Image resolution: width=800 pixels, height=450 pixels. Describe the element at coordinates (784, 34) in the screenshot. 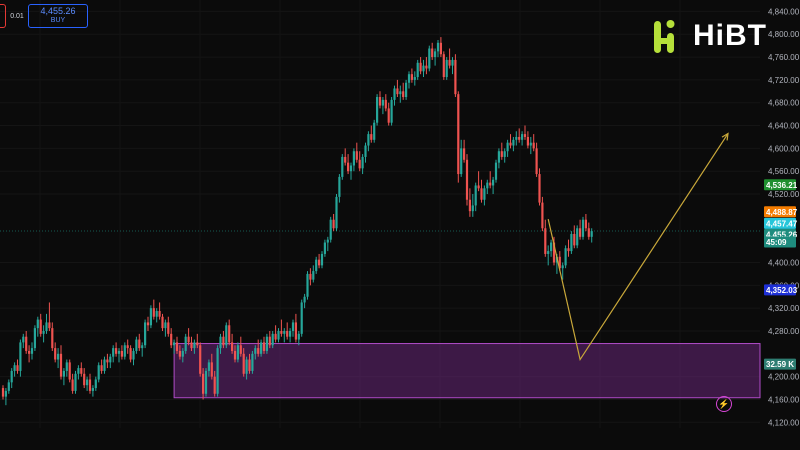

I see `y-axis-tick-label: 4,800.00` at that location.